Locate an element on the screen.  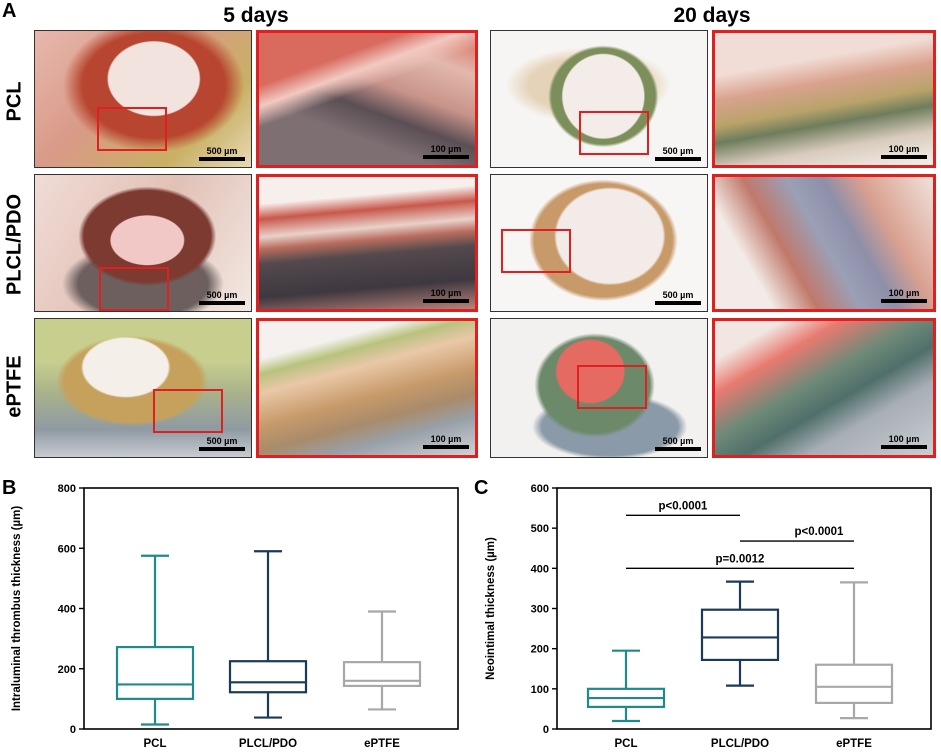
panel-letter: B is located at coordinates (9, 488).